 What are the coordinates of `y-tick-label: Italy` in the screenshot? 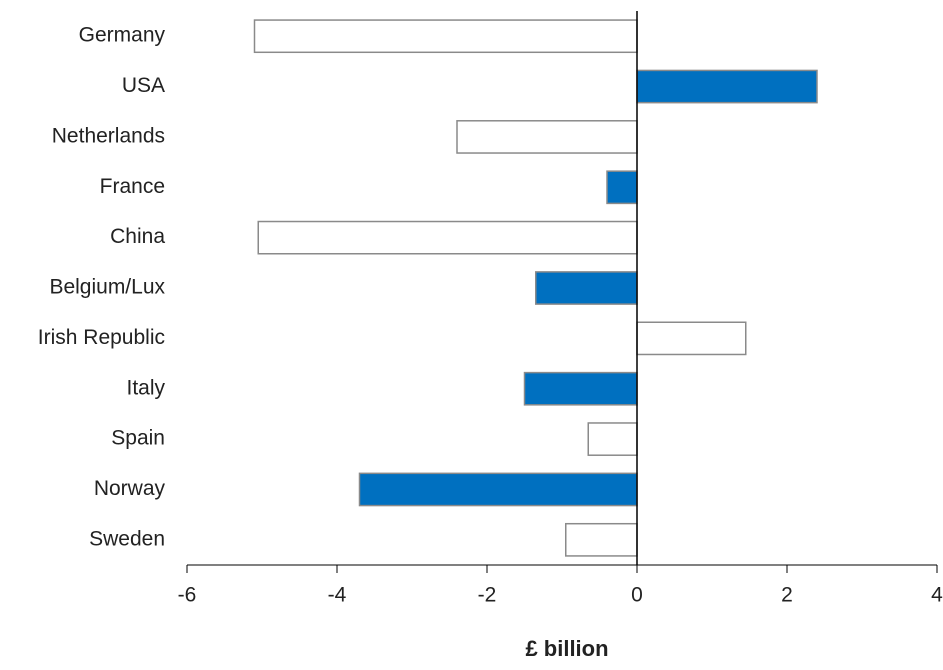 It's located at (145, 387).